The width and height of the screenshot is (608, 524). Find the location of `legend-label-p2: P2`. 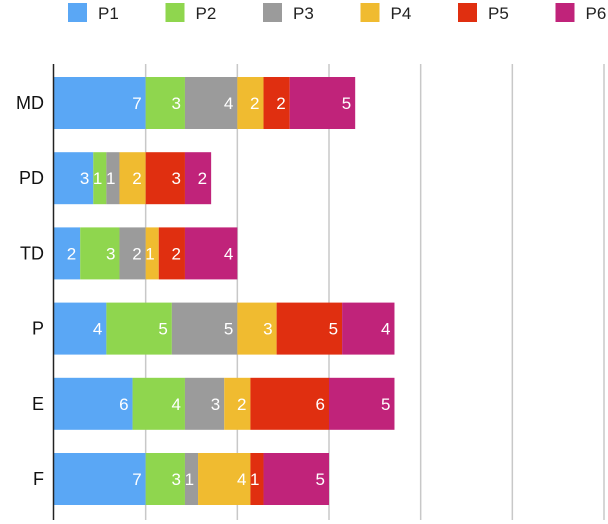

legend-label-p2: P2 is located at coordinates (206, 13).